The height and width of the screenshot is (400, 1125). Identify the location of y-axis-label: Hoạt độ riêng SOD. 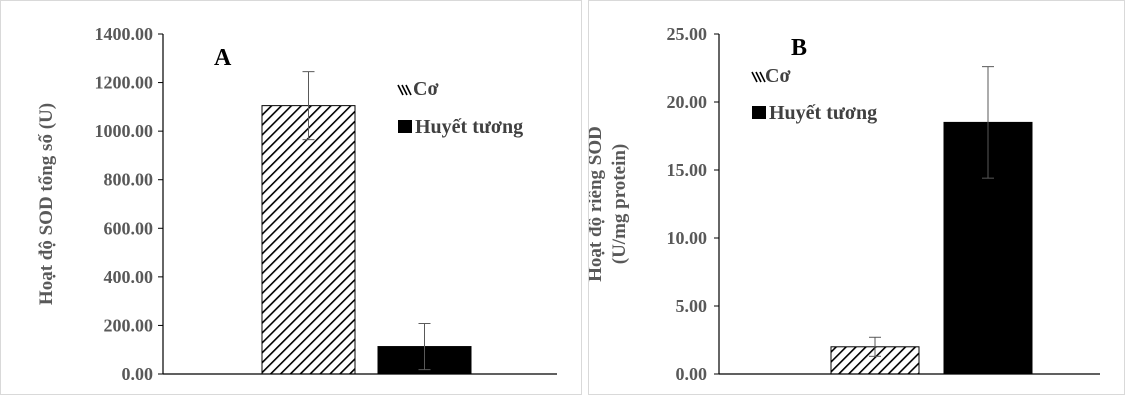
(597, 204).